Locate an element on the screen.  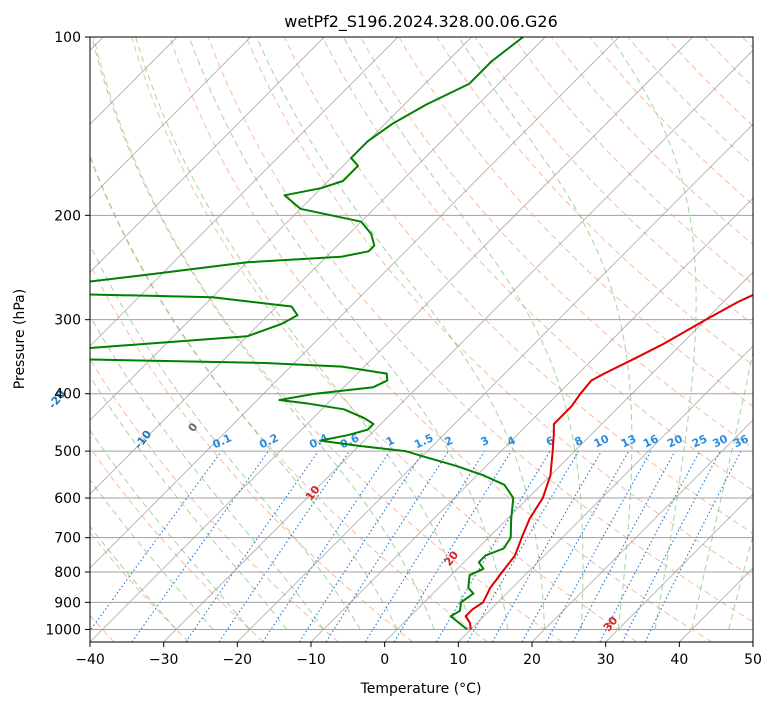
x-tick-label: 20 is located at coordinates (532, 660).